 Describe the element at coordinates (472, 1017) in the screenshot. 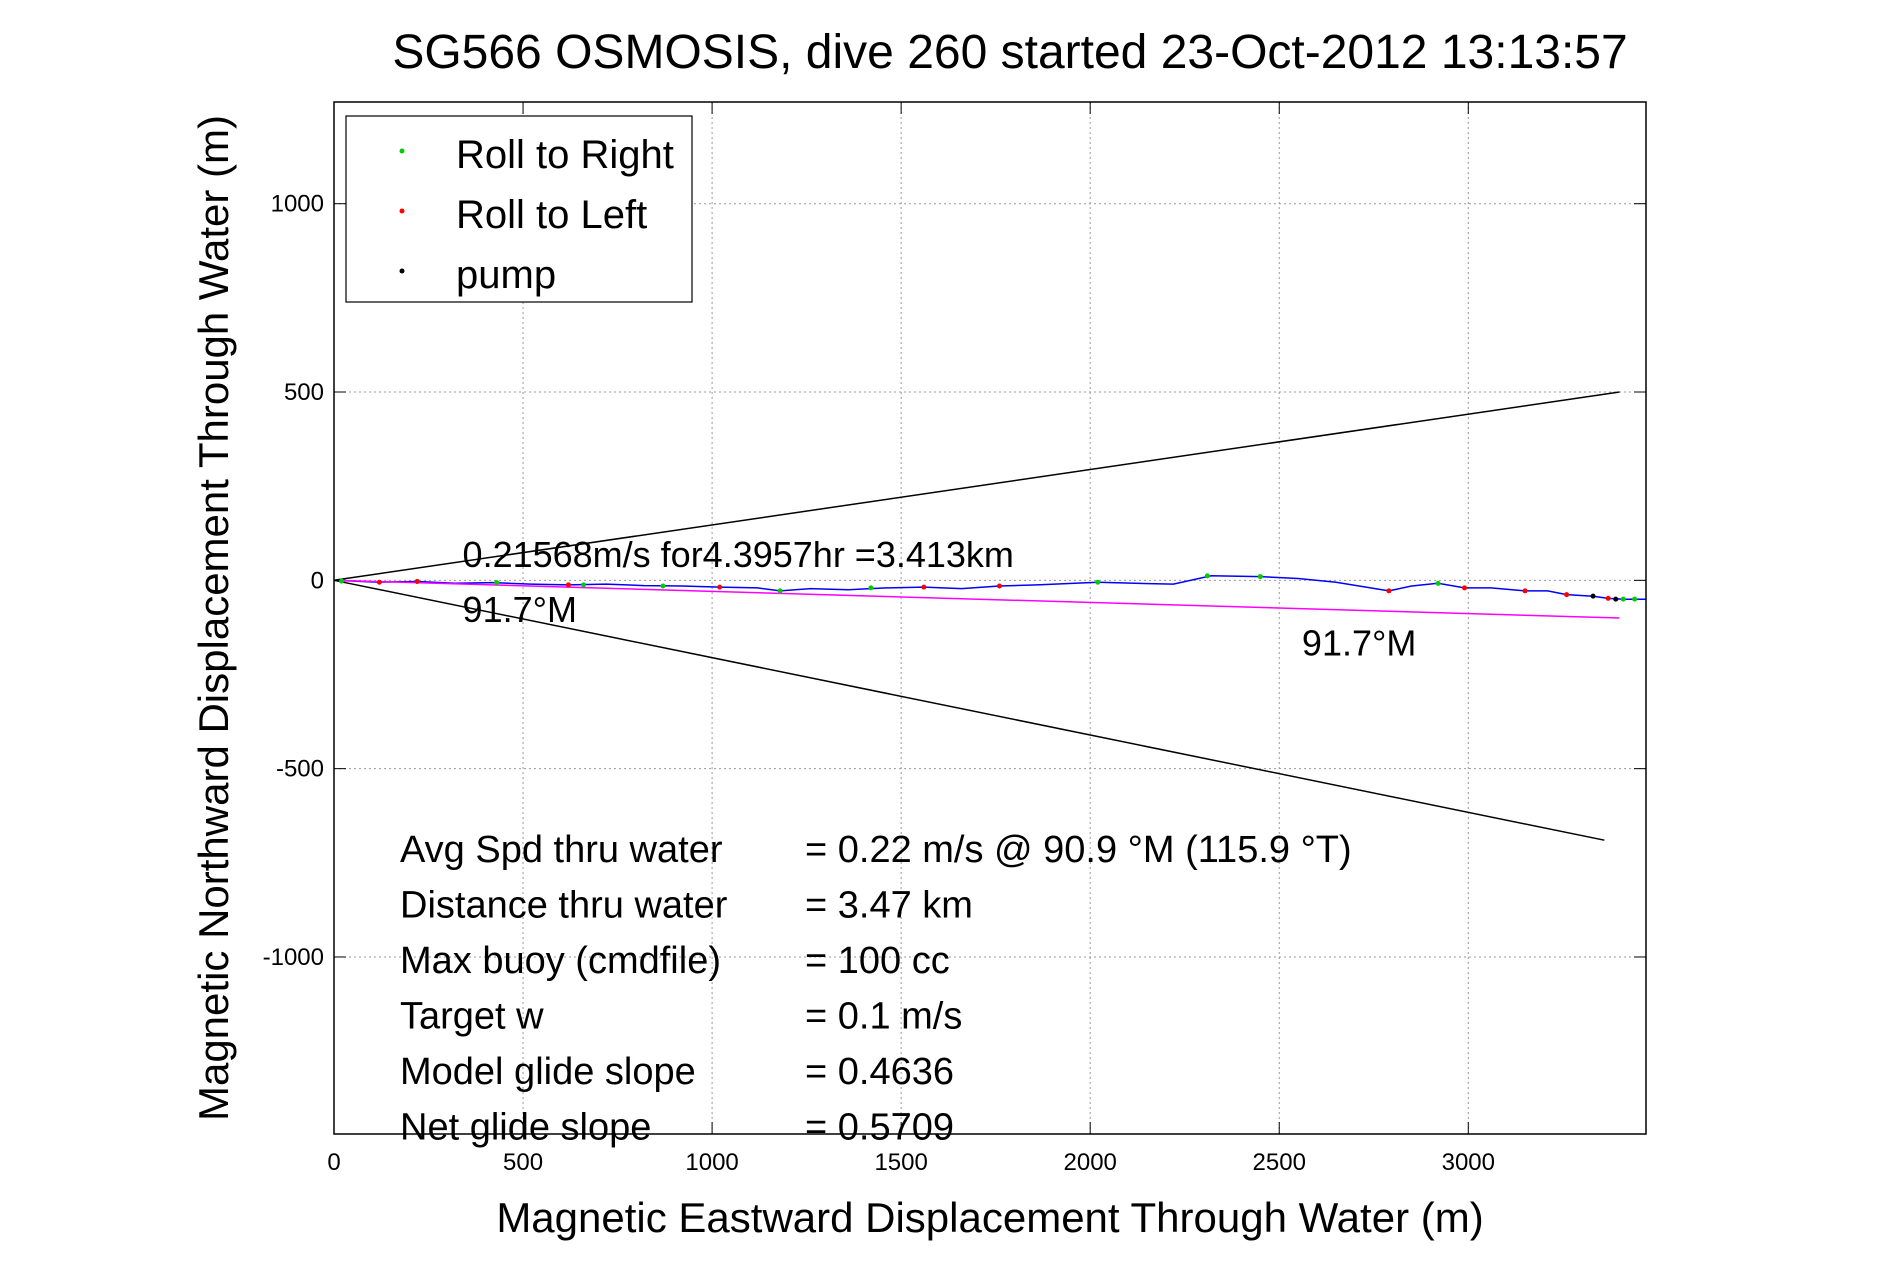

I see `stat-label: Target w` at that location.